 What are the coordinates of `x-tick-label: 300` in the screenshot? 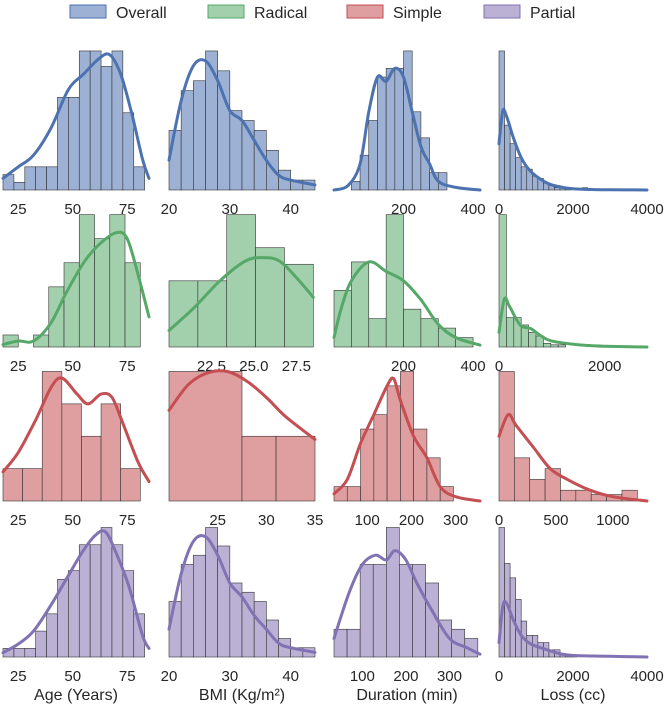 It's located at (455, 520).